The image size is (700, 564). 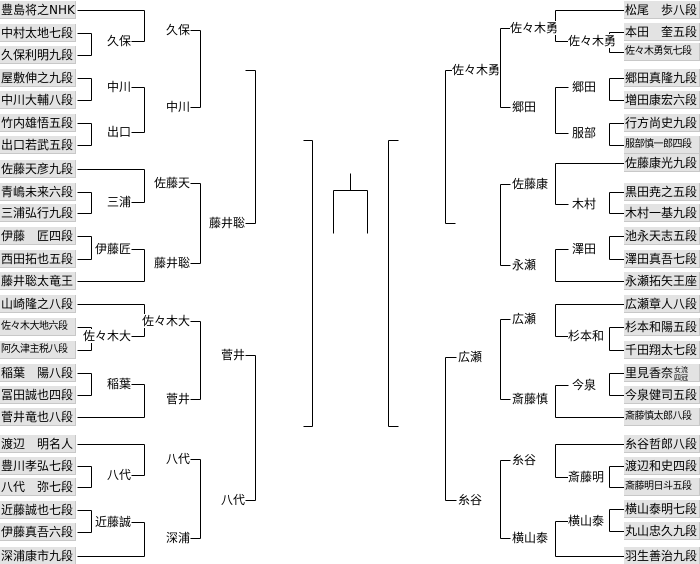 What do you see at coordinates (662, 100) in the screenshot?
I see `player-box: 増田康宏六段` at bounding box center [662, 100].